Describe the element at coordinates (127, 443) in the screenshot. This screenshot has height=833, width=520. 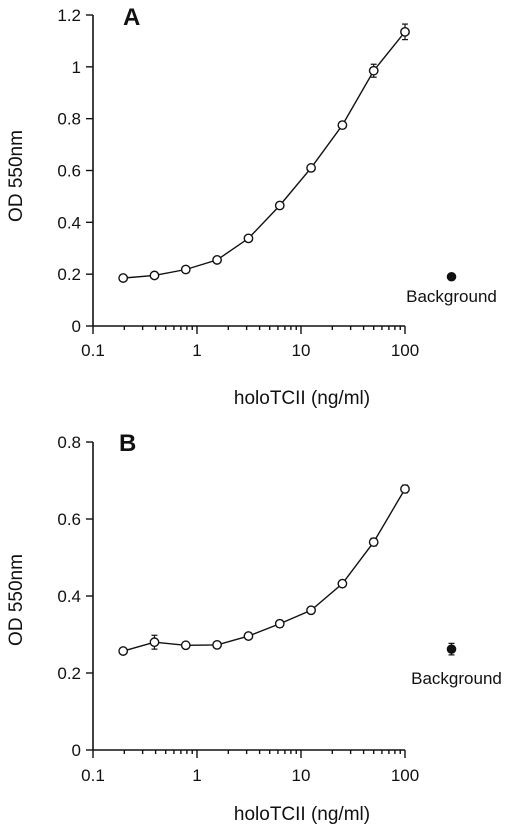
I see `panel-b-label: B` at that location.